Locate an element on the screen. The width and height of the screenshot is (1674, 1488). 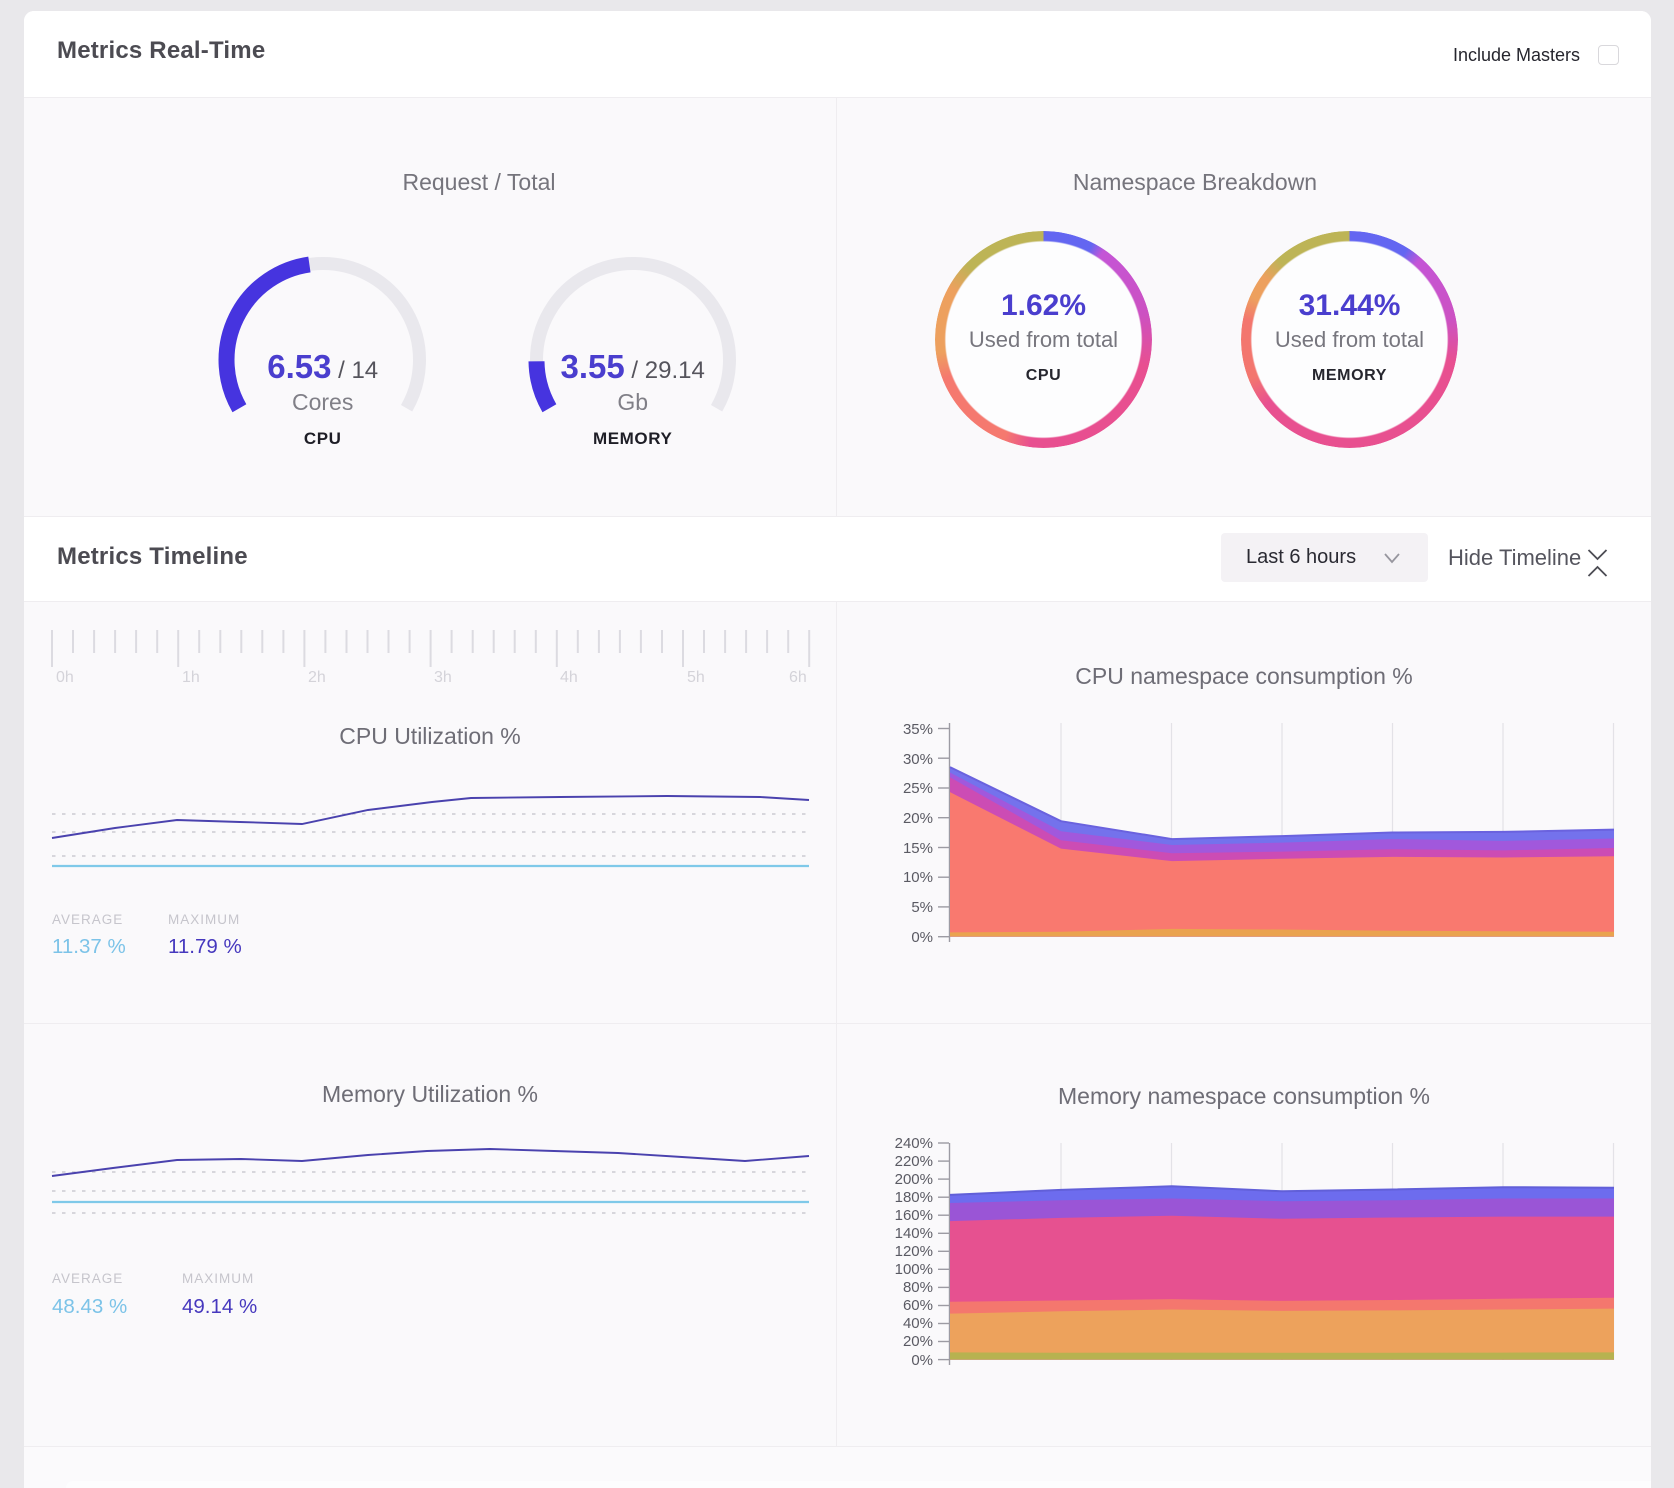
svg-text: 160% is located at coordinates (914, 1215).